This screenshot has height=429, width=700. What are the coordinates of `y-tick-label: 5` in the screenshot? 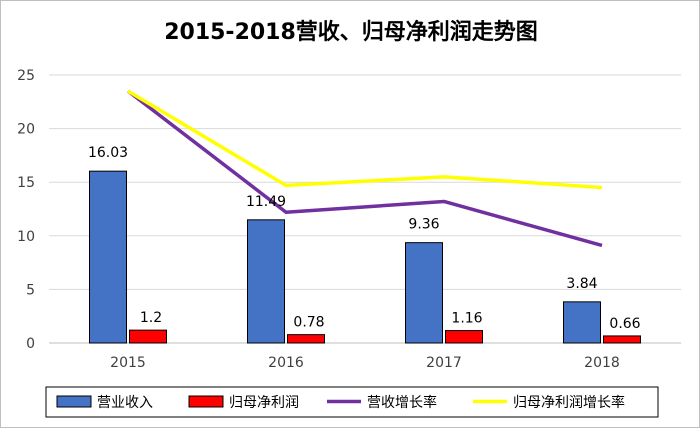 It's located at (30, 290).